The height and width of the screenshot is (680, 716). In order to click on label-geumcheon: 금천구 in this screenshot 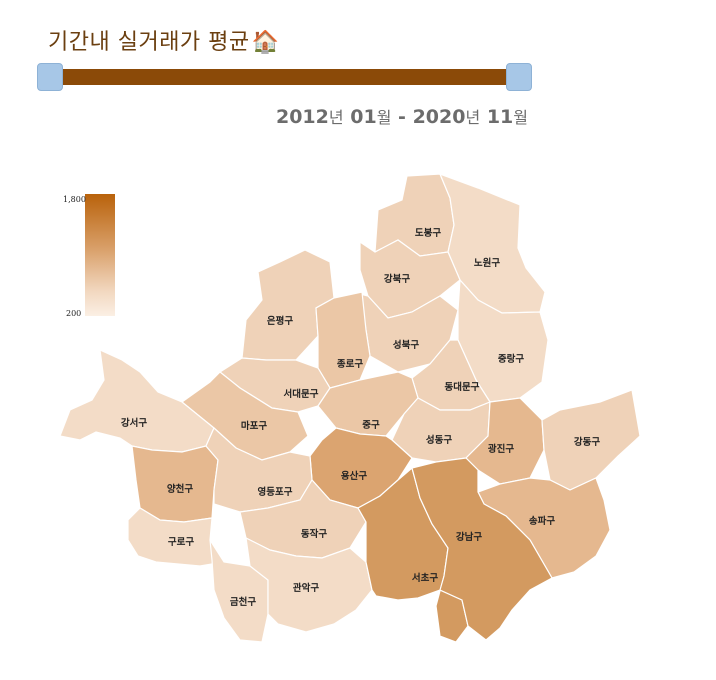, I will do `click(243, 602)`.